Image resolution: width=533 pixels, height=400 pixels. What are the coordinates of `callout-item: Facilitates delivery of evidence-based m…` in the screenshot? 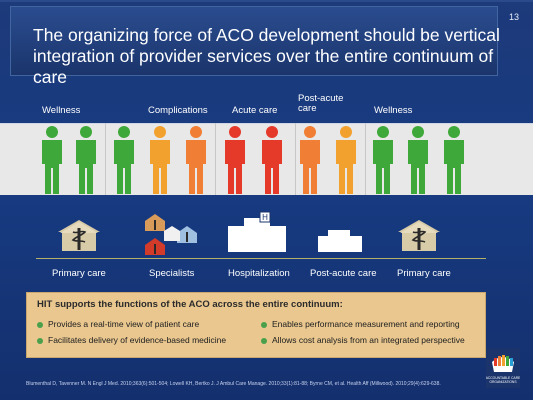 It's located at (131, 340).